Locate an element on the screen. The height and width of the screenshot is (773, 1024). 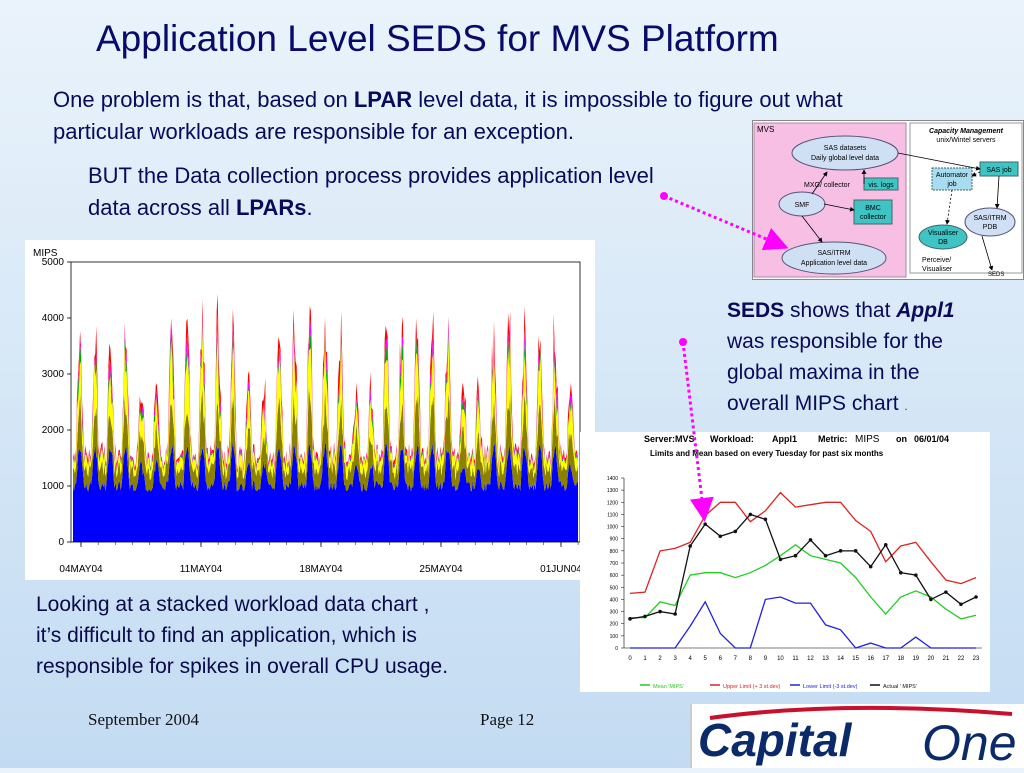
appl-xtick-label: 4 is located at coordinates (691, 659).